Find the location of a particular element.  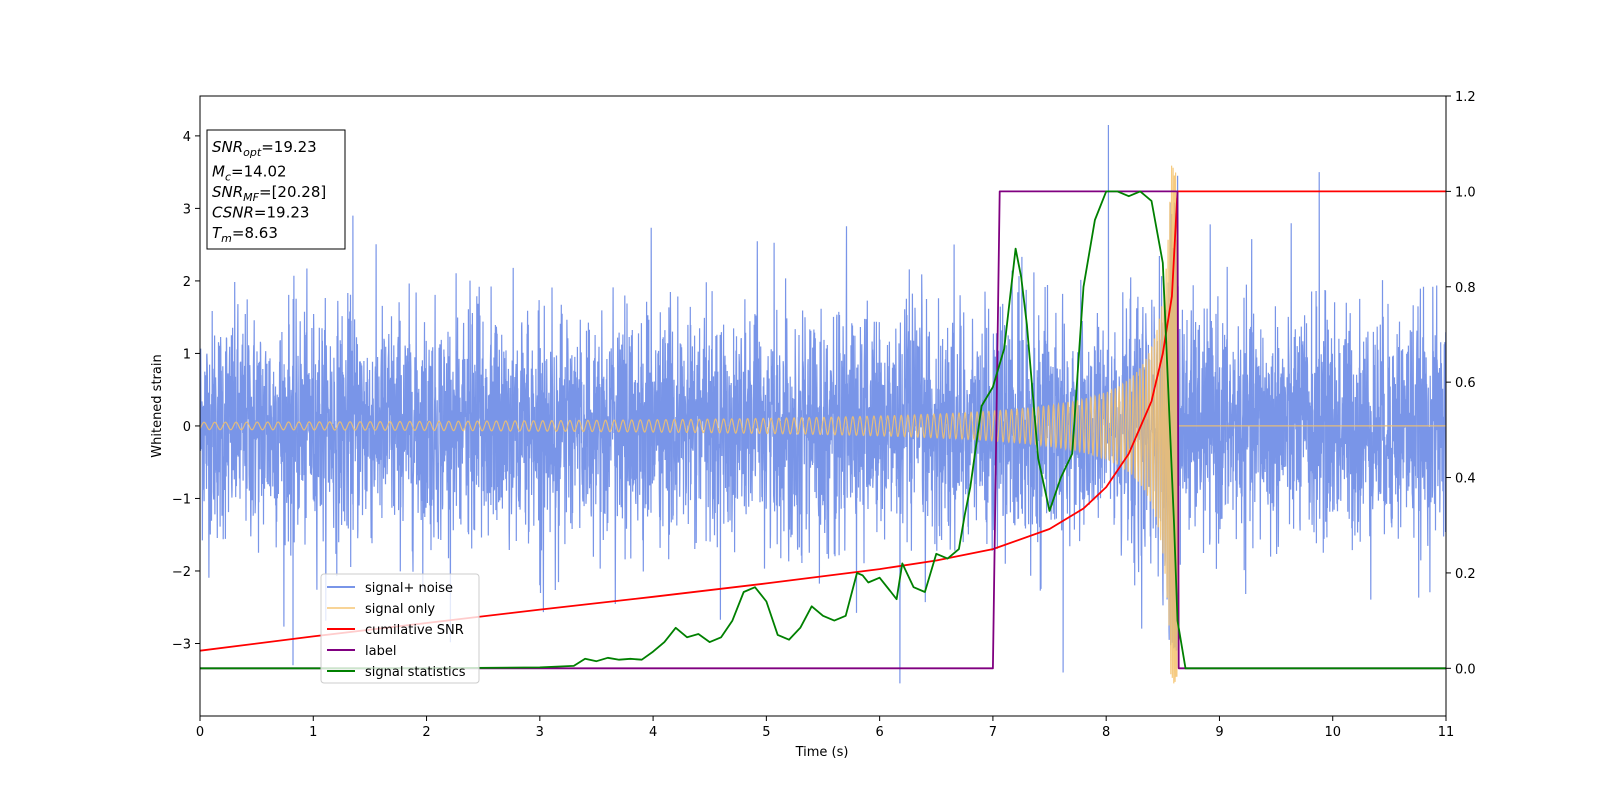

y-left-tick-label: 2 is located at coordinates (187, 282).